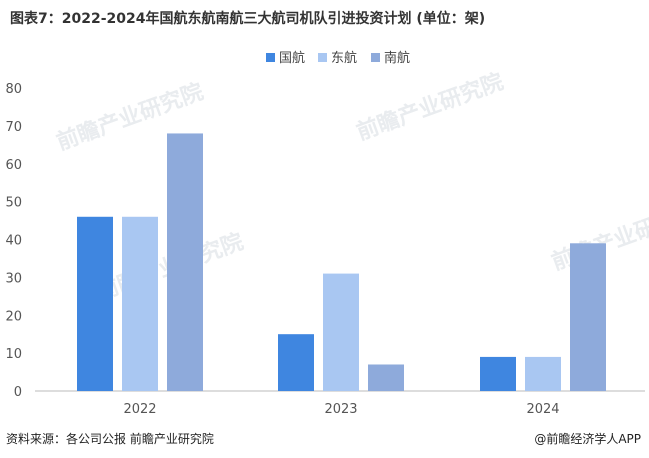 The height and width of the screenshot is (458, 649). What do you see at coordinates (18, 392) in the screenshot?
I see `y-tick-label: 0` at bounding box center [18, 392].